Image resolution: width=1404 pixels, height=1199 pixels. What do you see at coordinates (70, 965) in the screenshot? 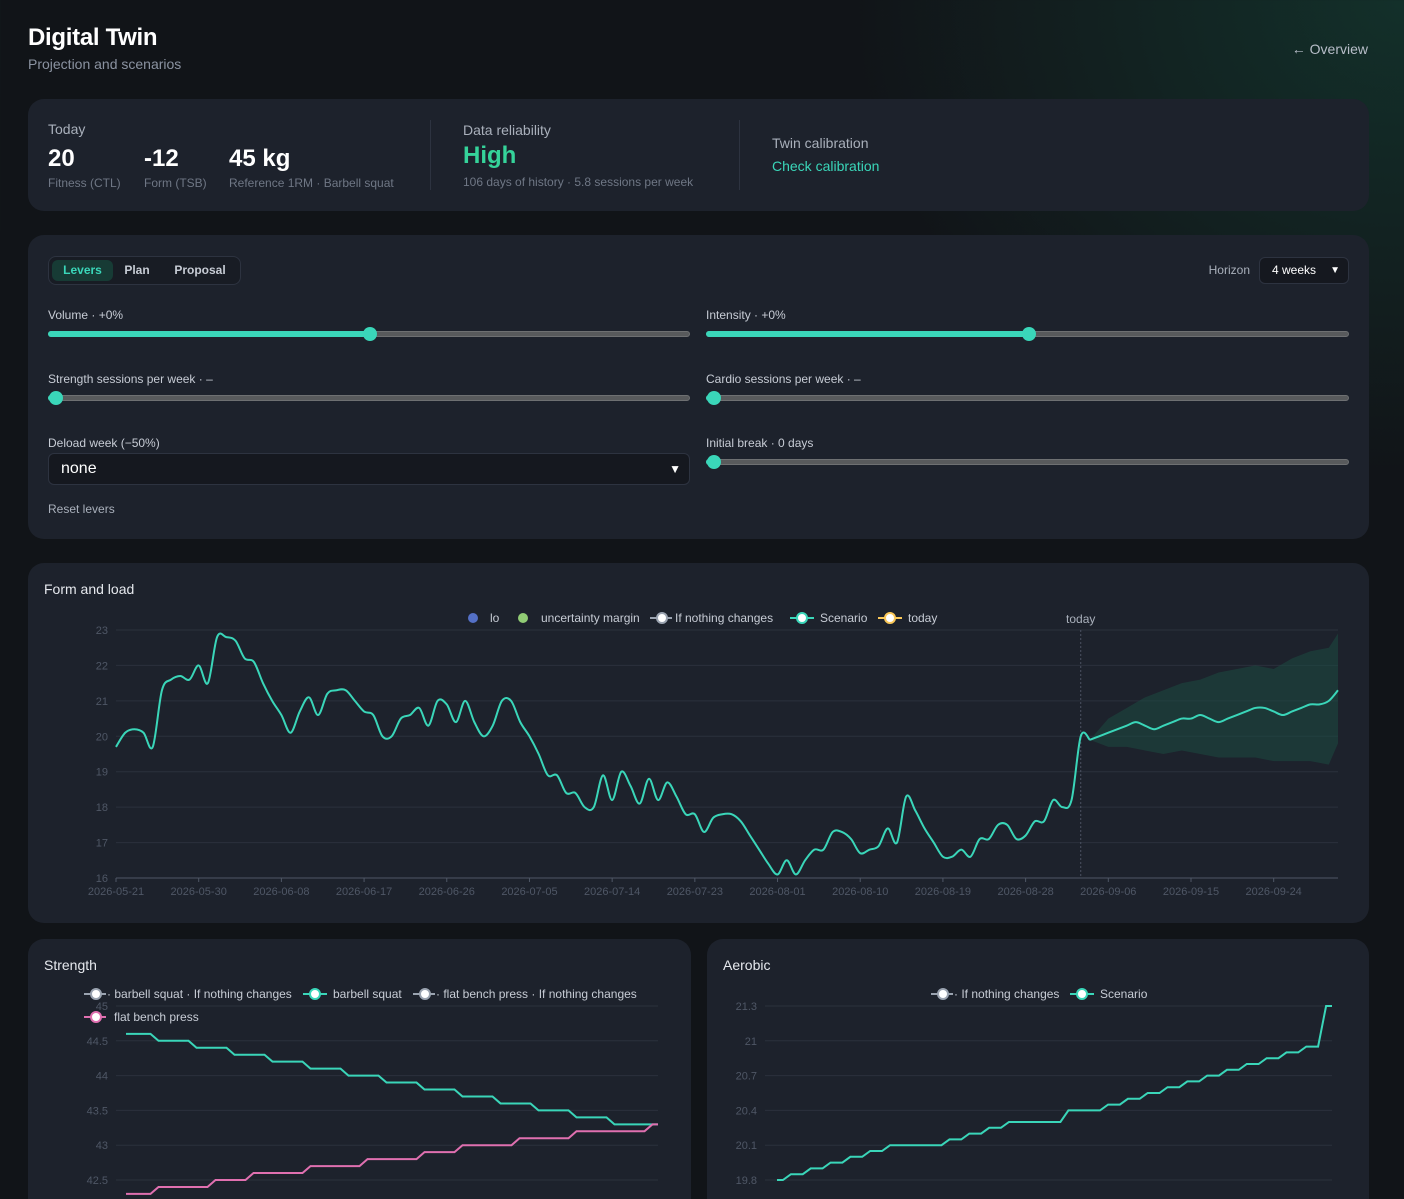
I see `chart-title: Strength` at bounding box center [70, 965].